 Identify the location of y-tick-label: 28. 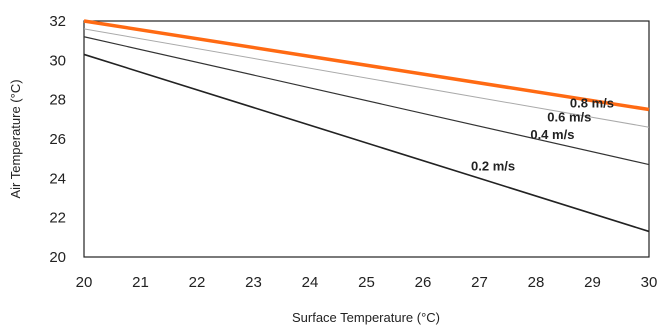
(57, 100).